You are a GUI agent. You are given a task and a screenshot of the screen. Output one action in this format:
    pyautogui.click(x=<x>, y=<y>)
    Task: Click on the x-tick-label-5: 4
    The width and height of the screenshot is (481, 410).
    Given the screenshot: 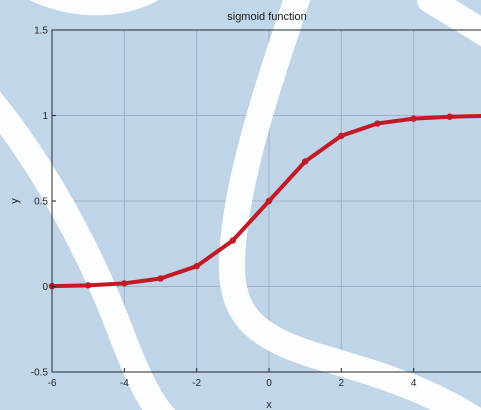 What is the action you would take?
    pyautogui.click(x=414, y=383)
    